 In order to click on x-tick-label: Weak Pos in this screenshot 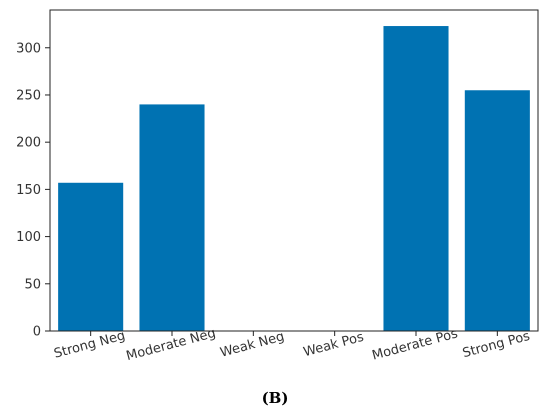, I will do `click(334, 345)`.